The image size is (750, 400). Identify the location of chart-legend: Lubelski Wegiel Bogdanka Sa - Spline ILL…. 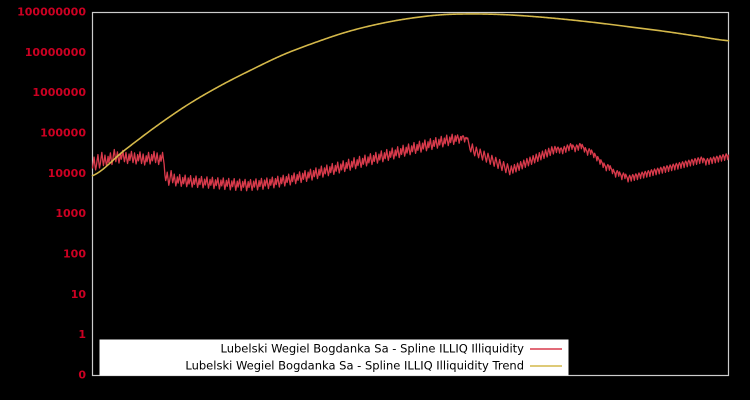
(334, 357).